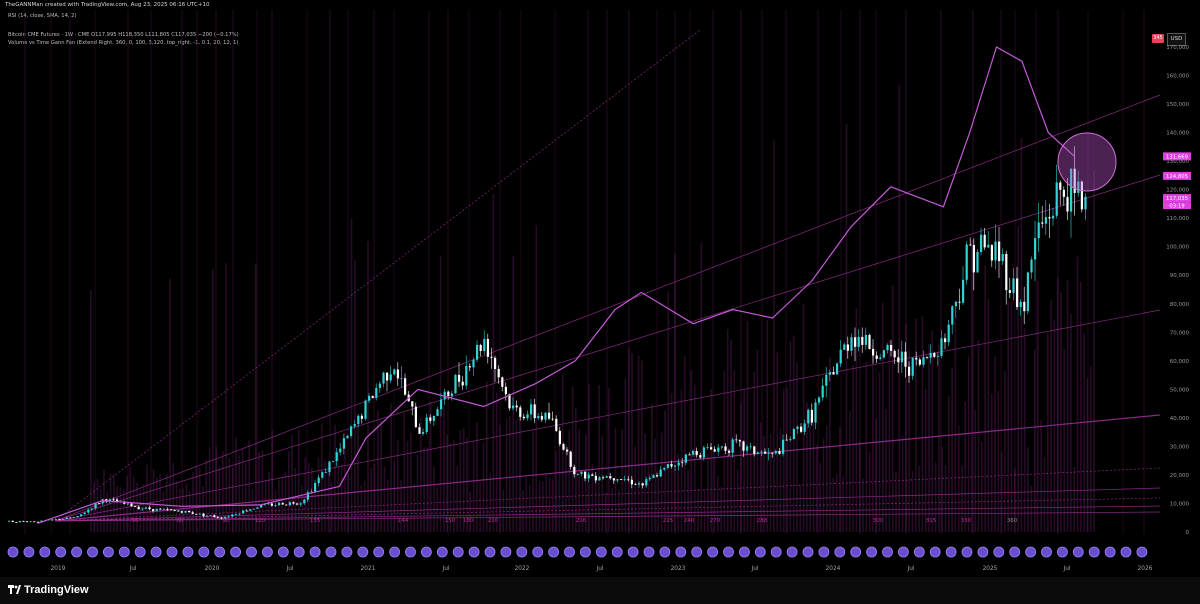 Image resolution: width=1200 pixels, height=604 pixels. What do you see at coordinates (1177, 134) in the screenshot?
I see `y-tick-label: 140,000` at bounding box center [1177, 134].